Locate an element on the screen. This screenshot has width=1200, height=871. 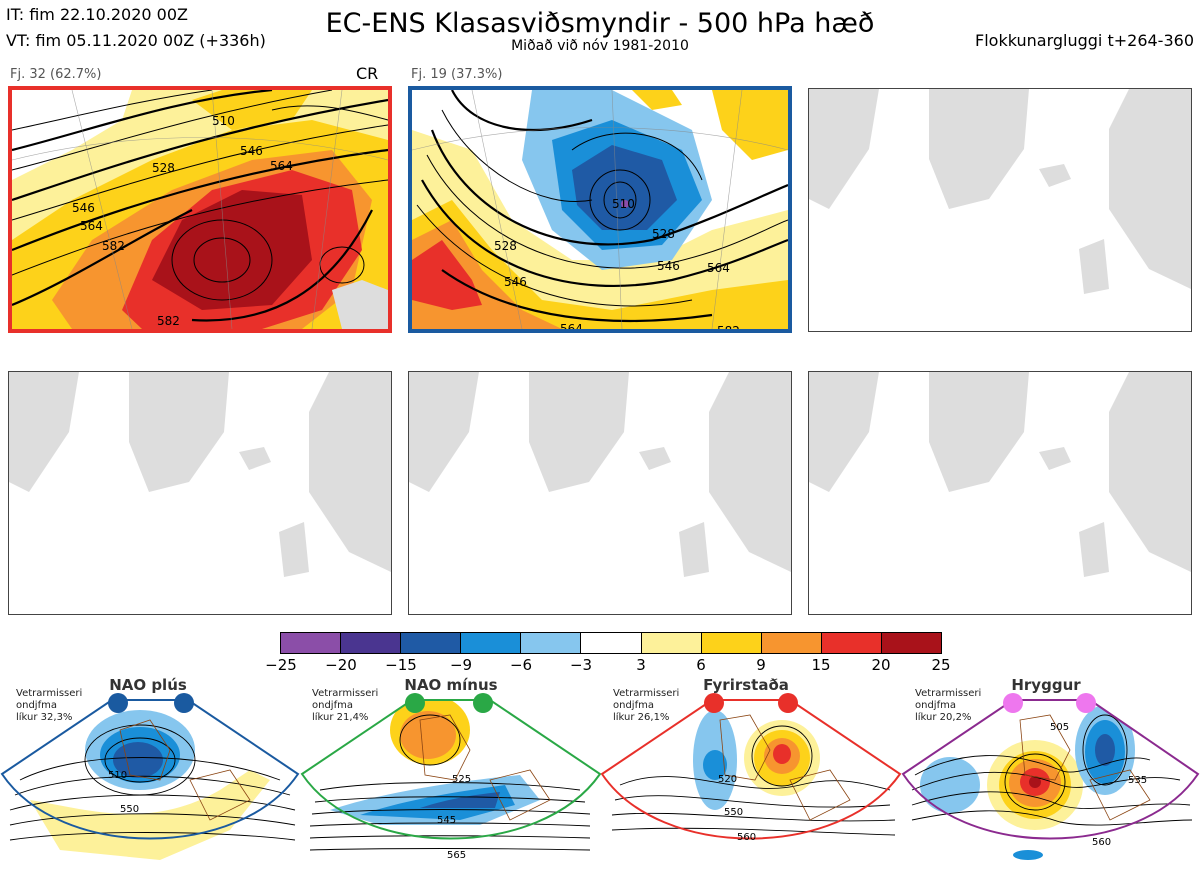
regime-4-info: Vetrarmisseri ondjfma líkur 20,2% is located at coordinates (948, 705).